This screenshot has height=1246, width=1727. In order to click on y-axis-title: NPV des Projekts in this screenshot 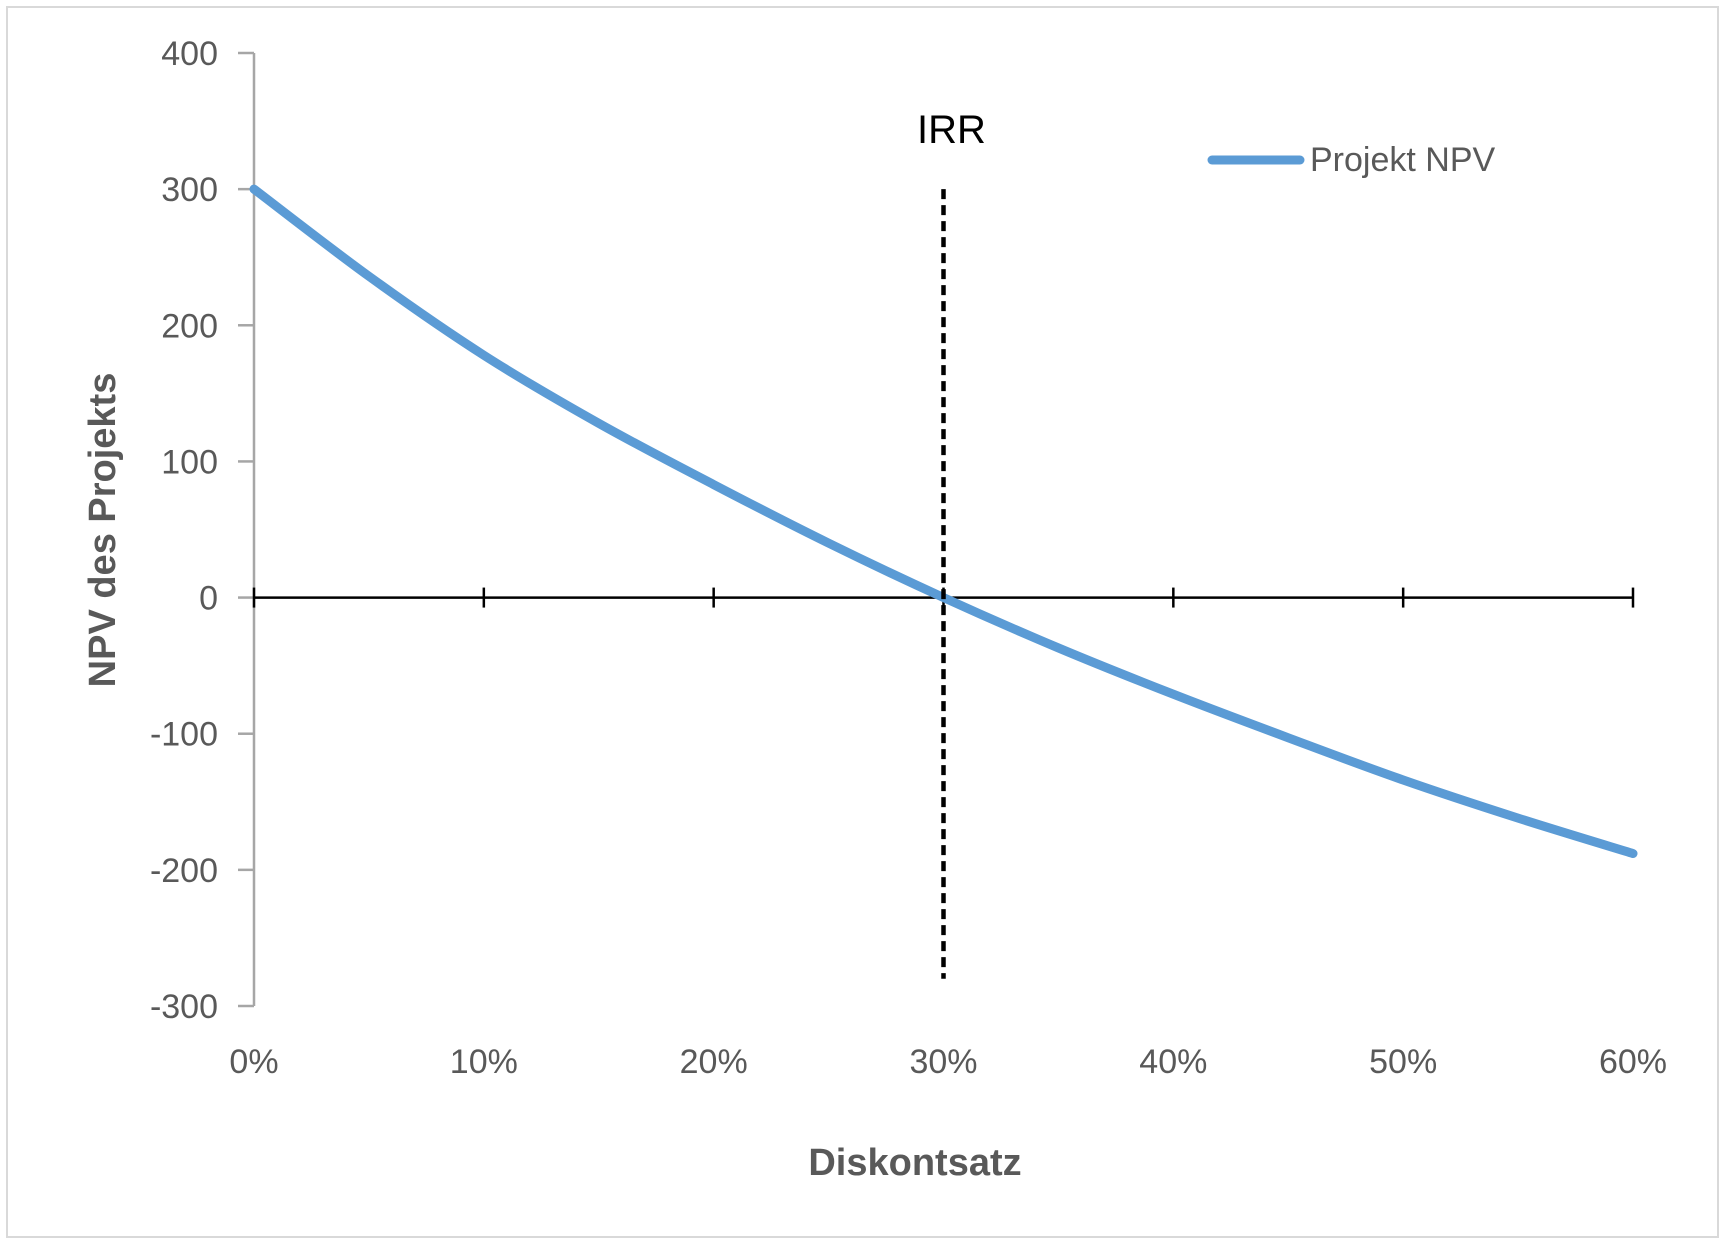, I will do `click(103, 530)`.